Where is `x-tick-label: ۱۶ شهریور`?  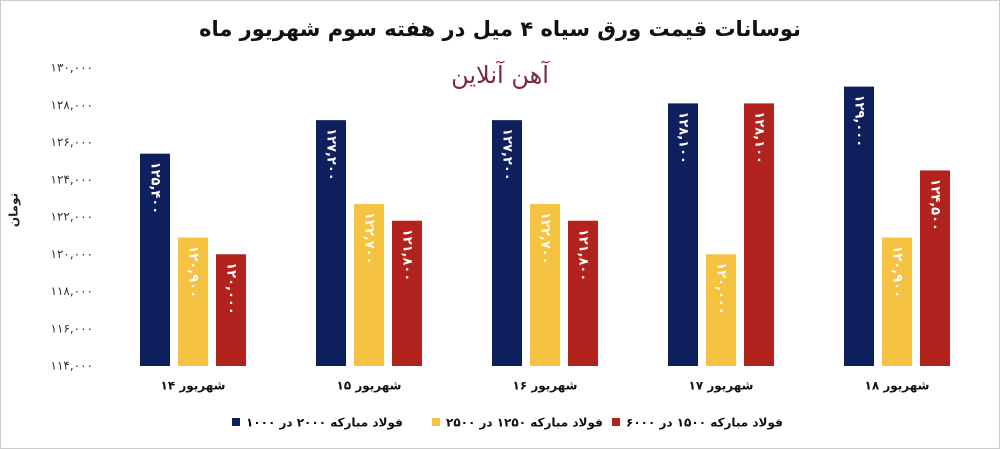
x-tick-label: ۱۶ شهریور is located at coordinates (545, 386).